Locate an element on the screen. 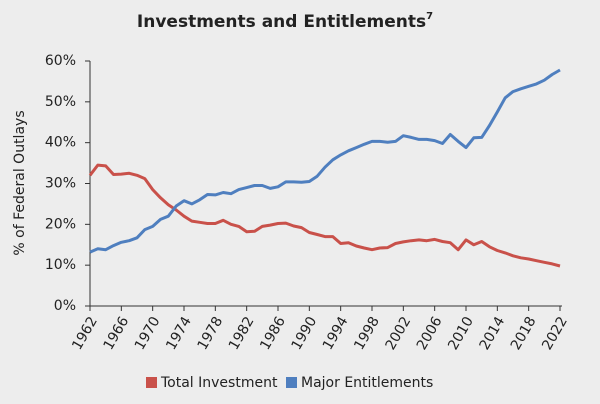  x-tick-label: 1966 is located at coordinates (117, 333).